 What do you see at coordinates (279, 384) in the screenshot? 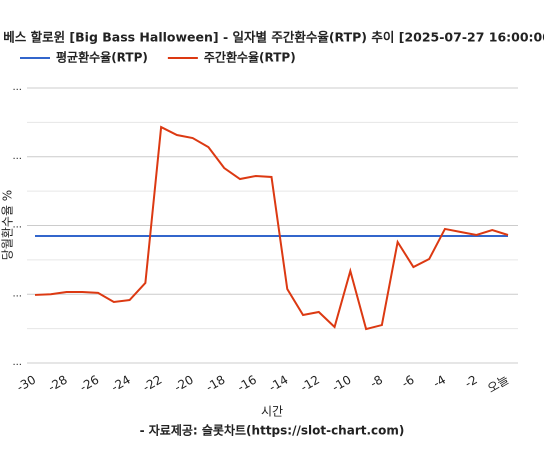
I see `x-tick-label: -14` at bounding box center [279, 384].